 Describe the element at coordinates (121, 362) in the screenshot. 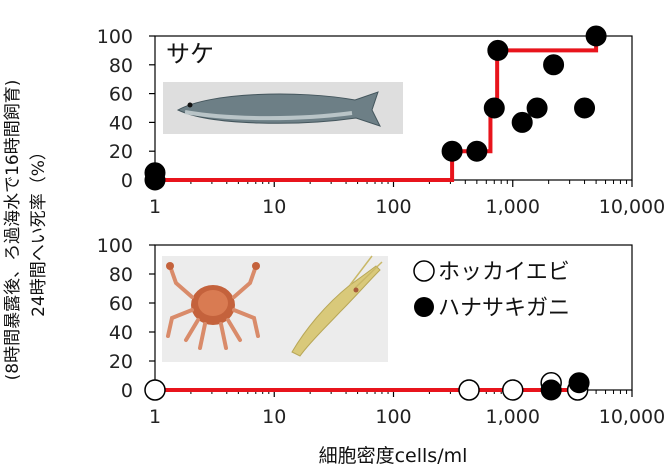

I see `bottom-y-tick-label: 20` at that location.